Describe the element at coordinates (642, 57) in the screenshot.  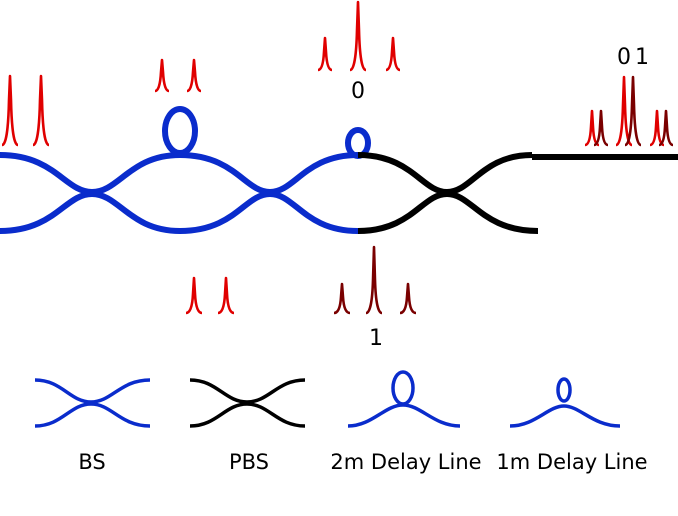
I see `pbs-output-label-1: 1` at that location.